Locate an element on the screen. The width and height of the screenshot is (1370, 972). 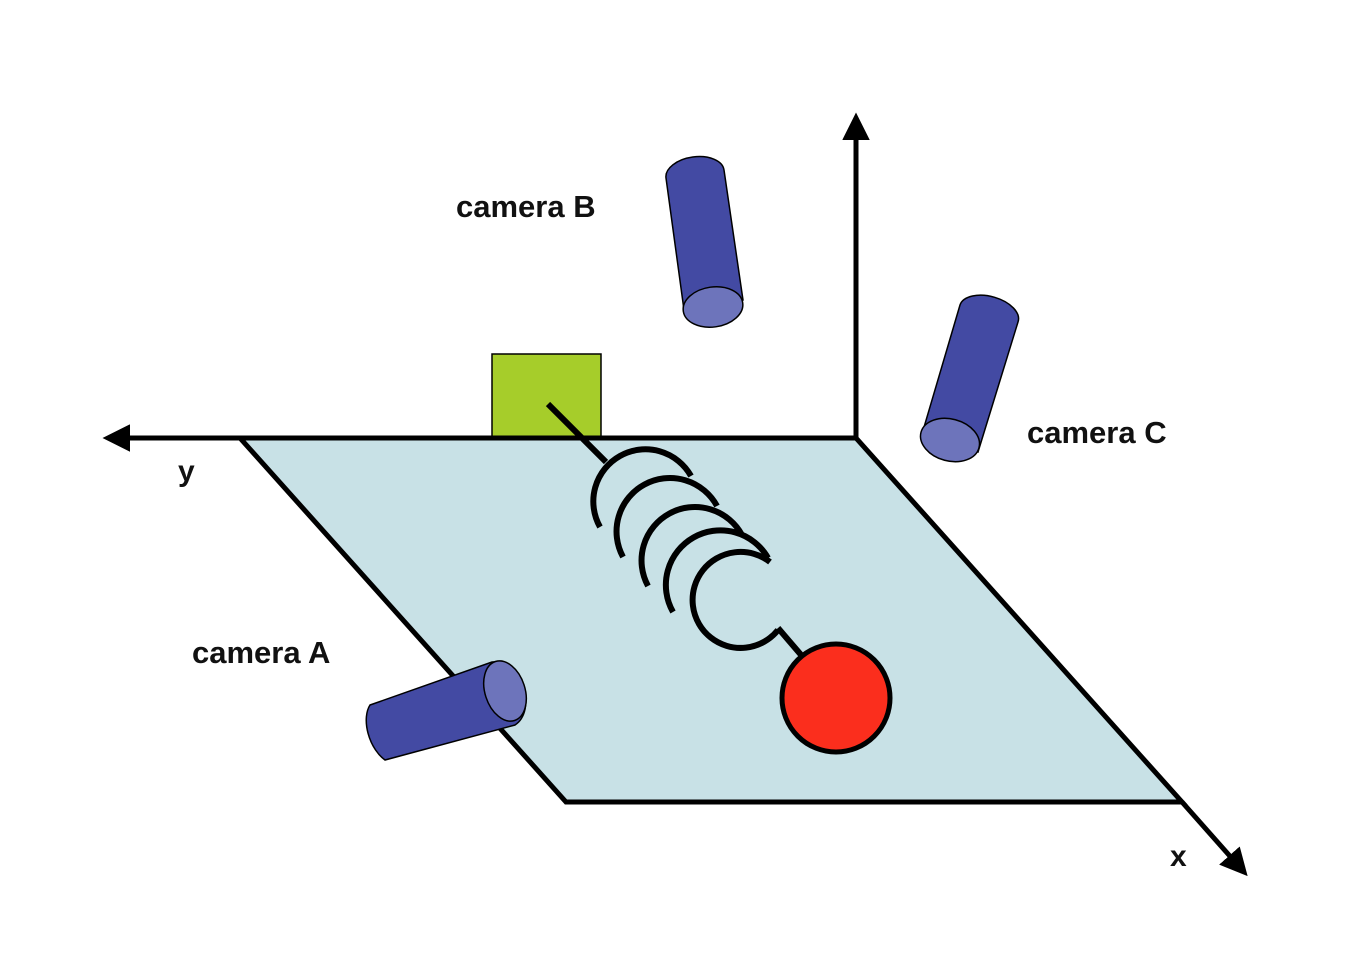
camera-c-body is located at coordinates (970, 373).